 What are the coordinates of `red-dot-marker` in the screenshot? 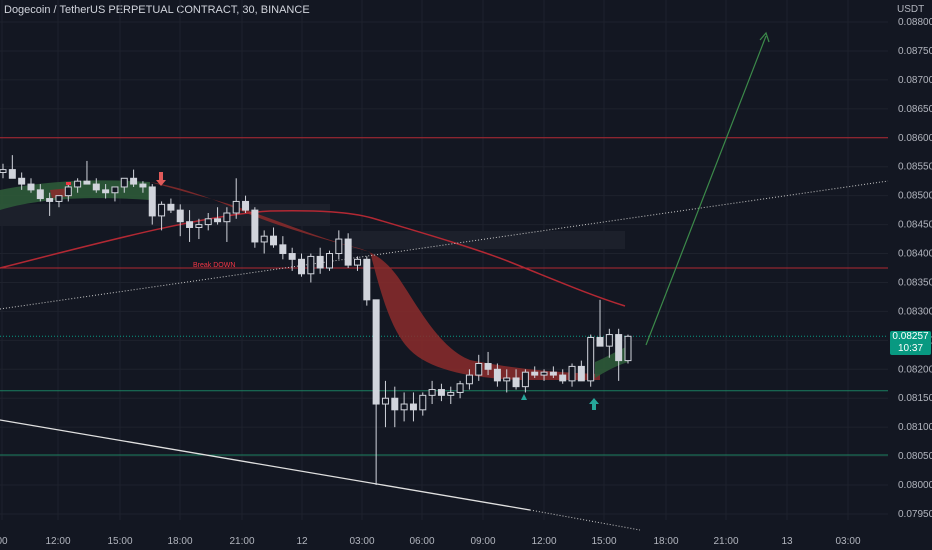 It's located at (68, 183).